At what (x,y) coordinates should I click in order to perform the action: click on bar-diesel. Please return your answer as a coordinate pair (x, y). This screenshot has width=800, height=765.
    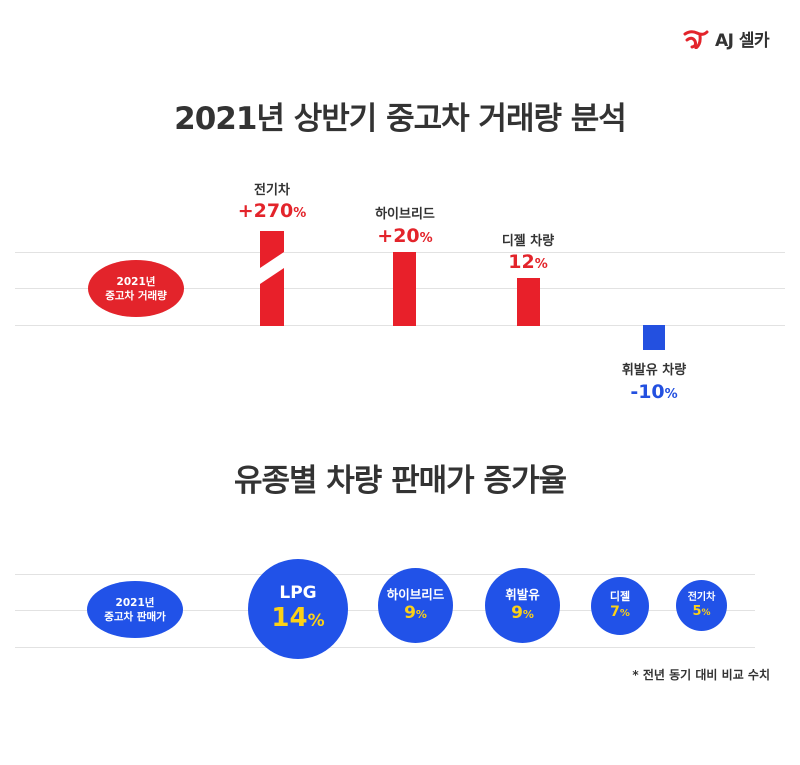
    Looking at the image, I should click on (528, 302).